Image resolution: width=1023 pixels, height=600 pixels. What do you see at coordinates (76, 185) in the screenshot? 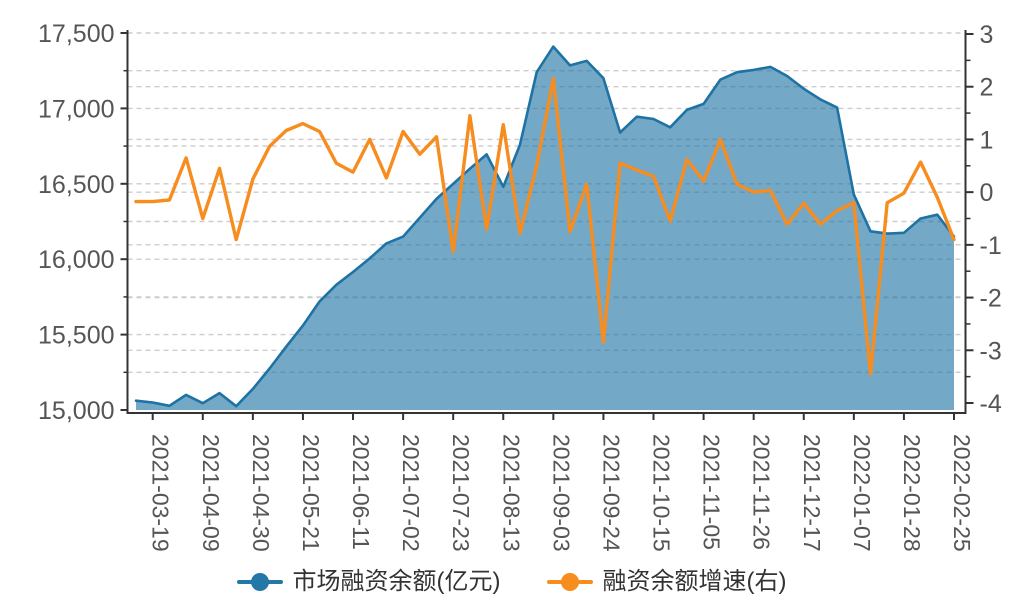
I see `left-axis-tick-label: 16,500` at bounding box center [76, 185].